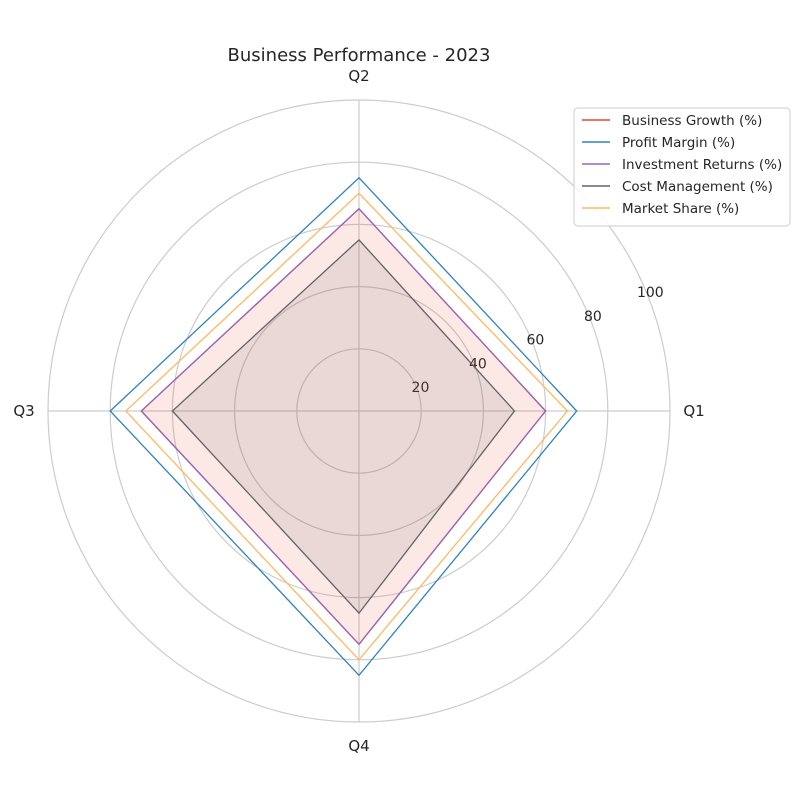 This screenshot has width=800, height=800. What do you see at coordinates (23, 411) in the screenshot?
I see `category-label: Q3` at bounding box center [23, 411].